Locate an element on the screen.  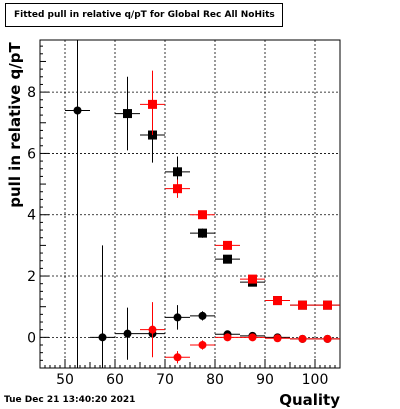
x-tick-label: 60 is located at coordinates (115, 380).